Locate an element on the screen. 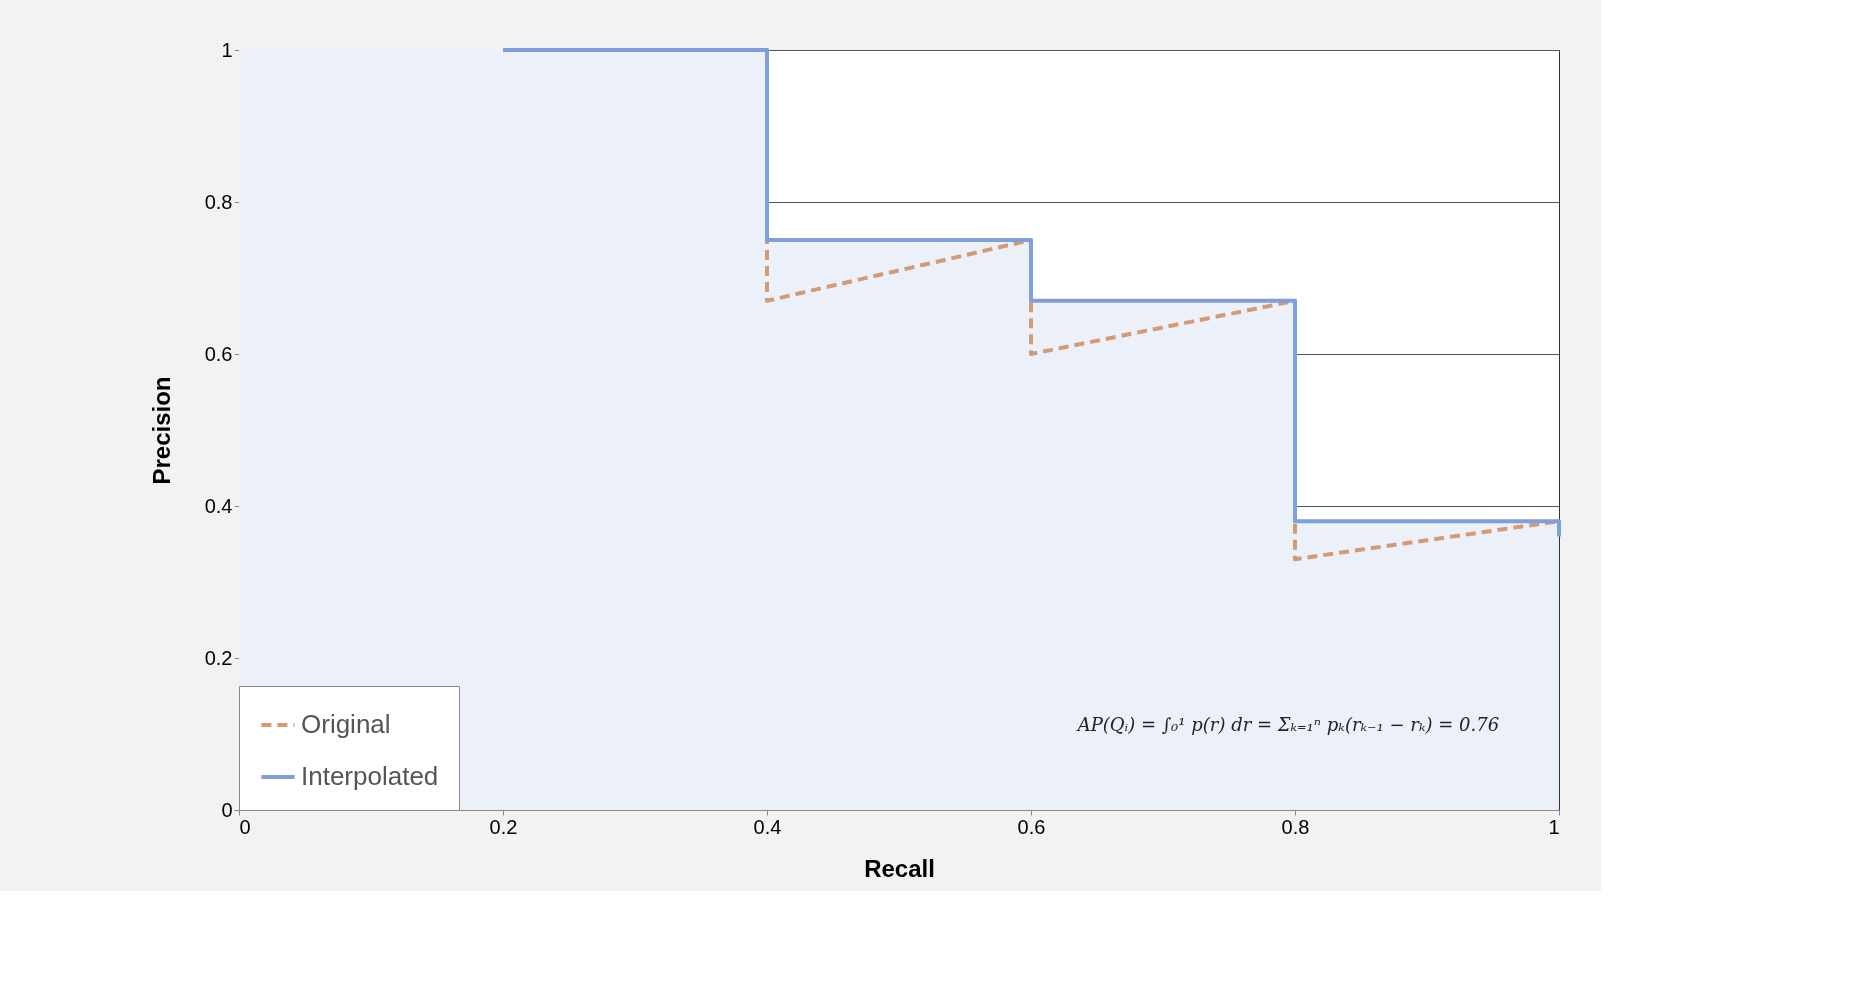  legend-label: Interpolated is located at coordinates (370, 776).